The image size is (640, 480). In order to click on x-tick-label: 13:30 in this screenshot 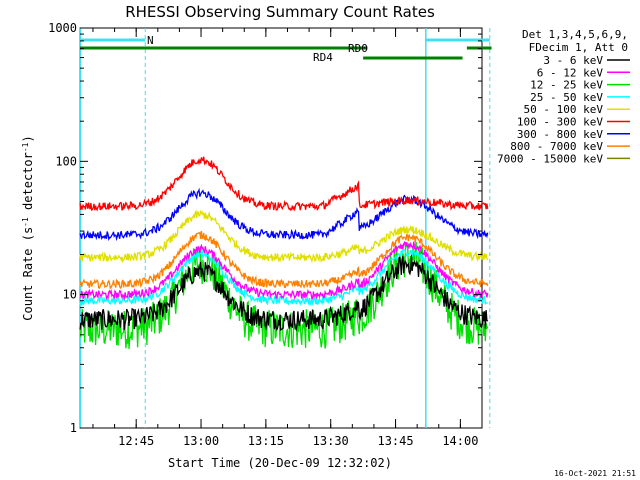, I will do `click(331, 441)`.